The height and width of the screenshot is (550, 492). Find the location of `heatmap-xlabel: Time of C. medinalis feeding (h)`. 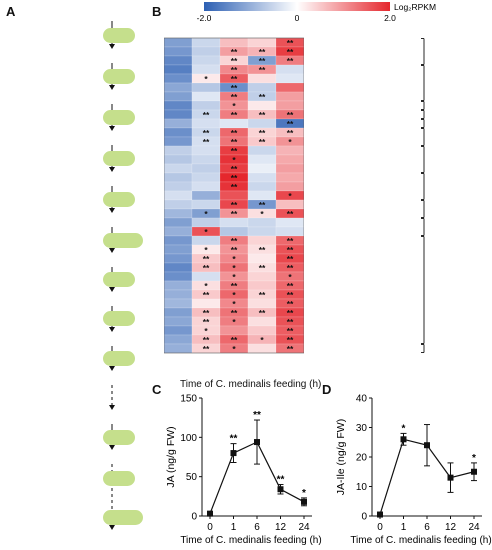

heatmap-xlabel: Time of C. medinalis feeding (h) is located at coordinates (251, 384).